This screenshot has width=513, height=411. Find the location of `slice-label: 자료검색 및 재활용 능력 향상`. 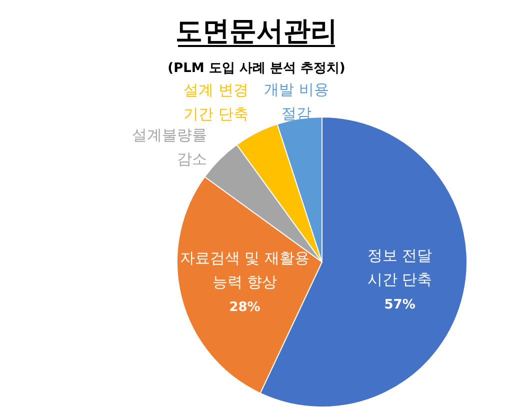

slice-label: 자료검색 및 재활용 능력 향상 is located at coordinates (245, 269).